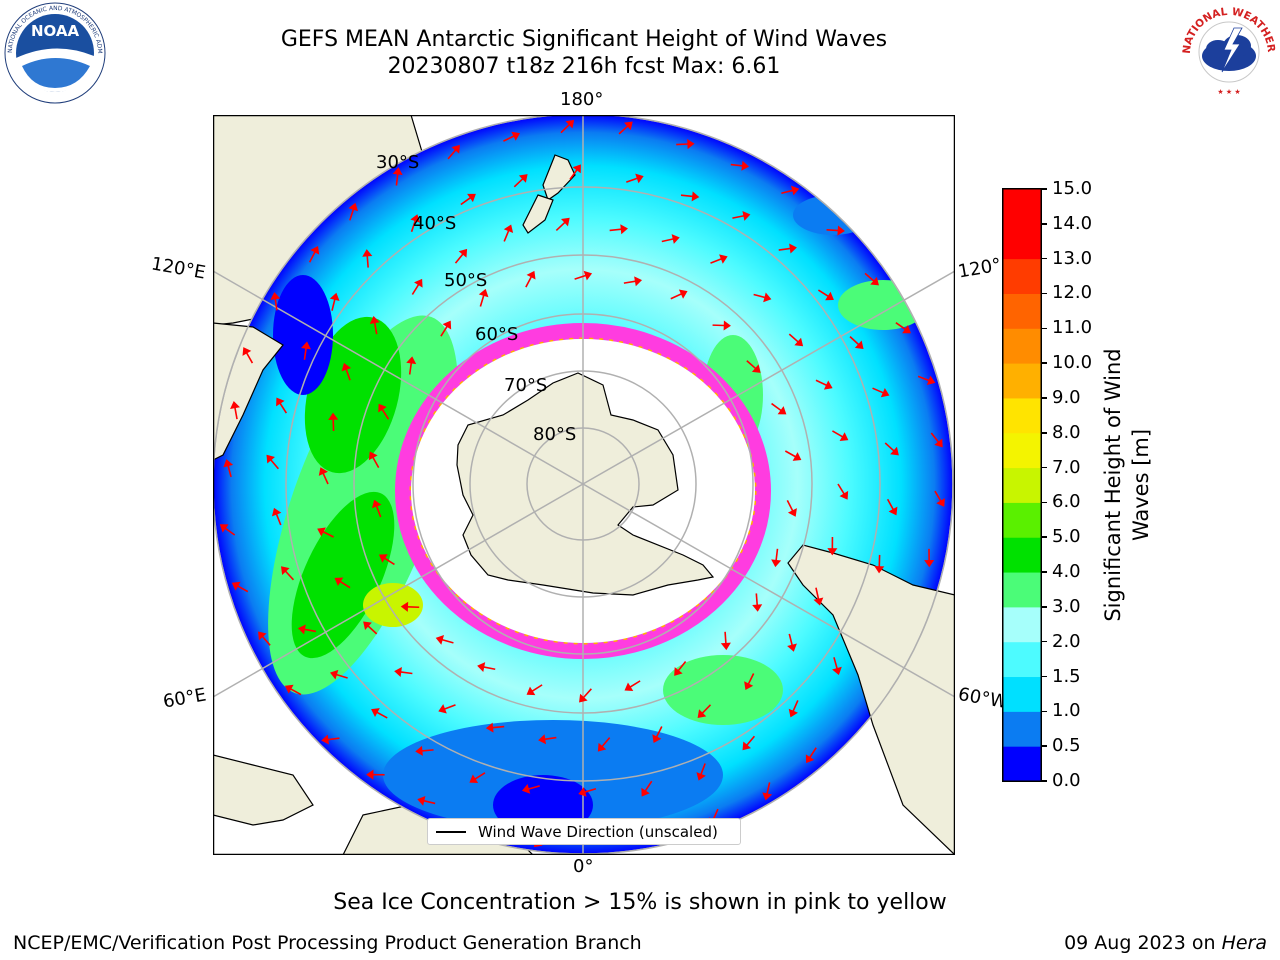 The height and width of the screenshot is (960, 1280). What do you see at coordinates (1066, 467) in the screenshot?
I see `colorbar-tick-label: 7.0` at bounding box center [1066, 467].